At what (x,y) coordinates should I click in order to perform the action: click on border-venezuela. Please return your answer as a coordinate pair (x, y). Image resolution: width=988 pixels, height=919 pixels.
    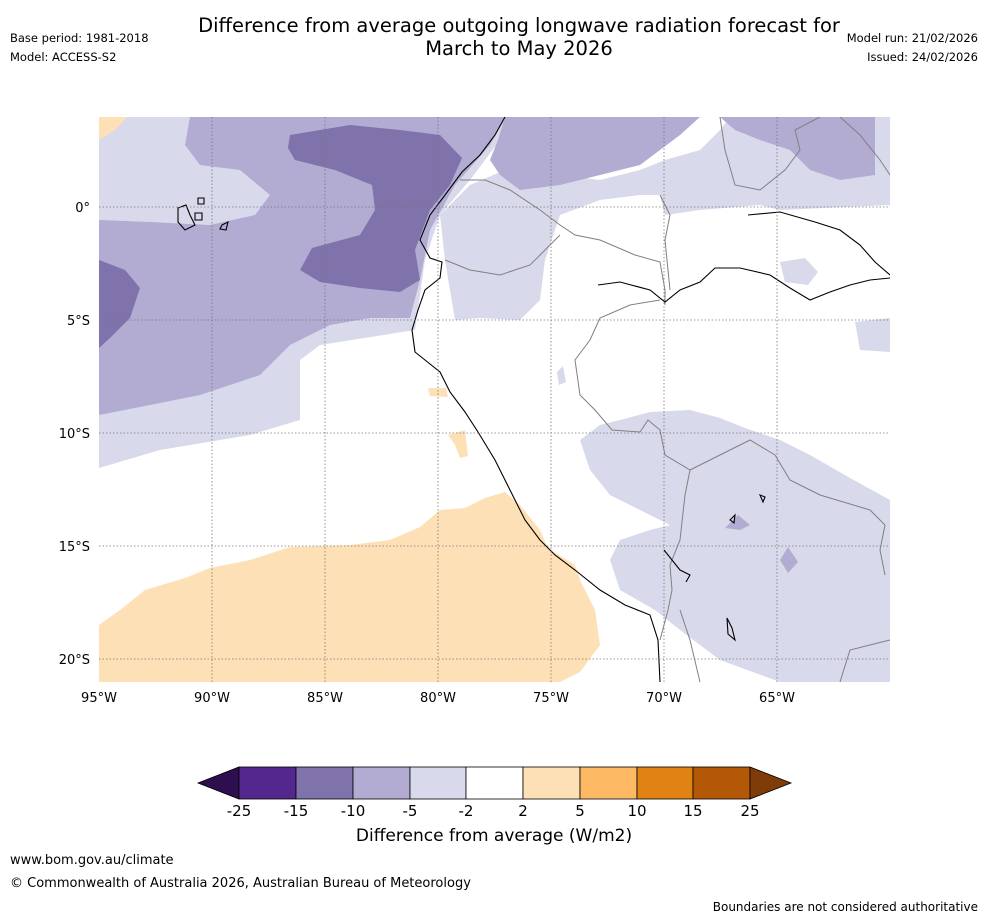
    Looking at the image, I should click on (770, 154).